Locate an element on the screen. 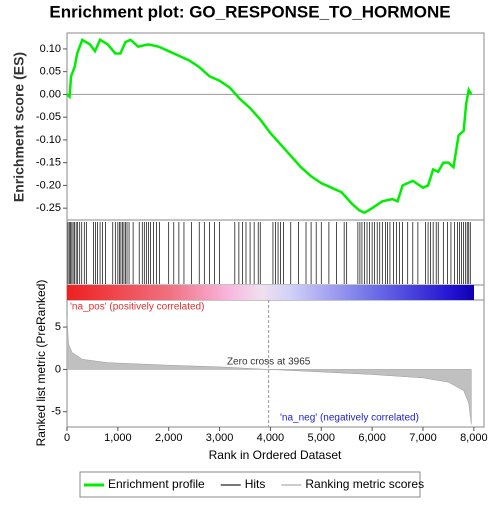  y-tick-label: -0.05 is located at coordinates (48, 117).